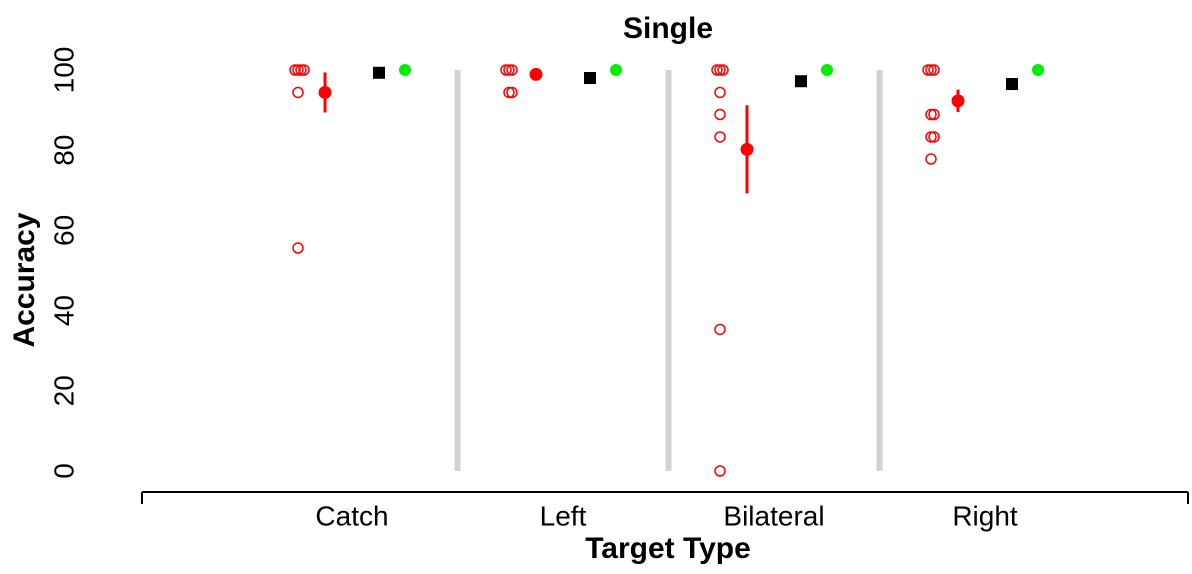 The width and height of the screenshot is (1192, 574). Describe the element at coordinates (773, 515) in the screenshot. I see `x-tick-label: Bilateral` at that location.